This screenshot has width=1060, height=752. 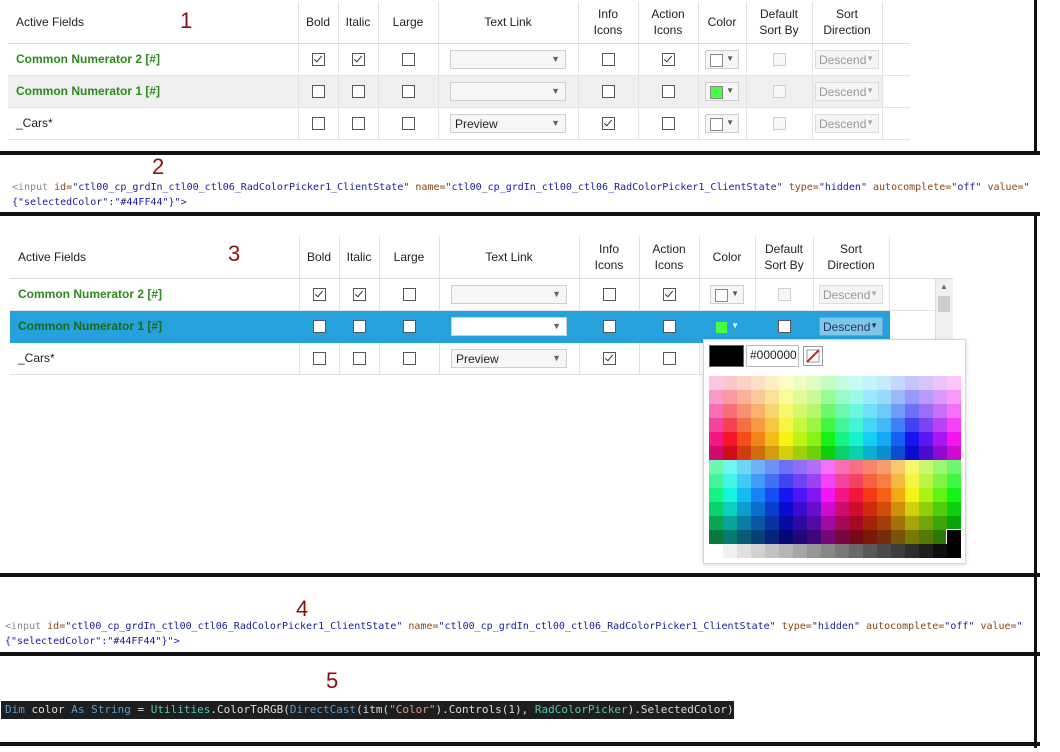 I want to click on default-sort-checkbox, so click(x=784, y=327).